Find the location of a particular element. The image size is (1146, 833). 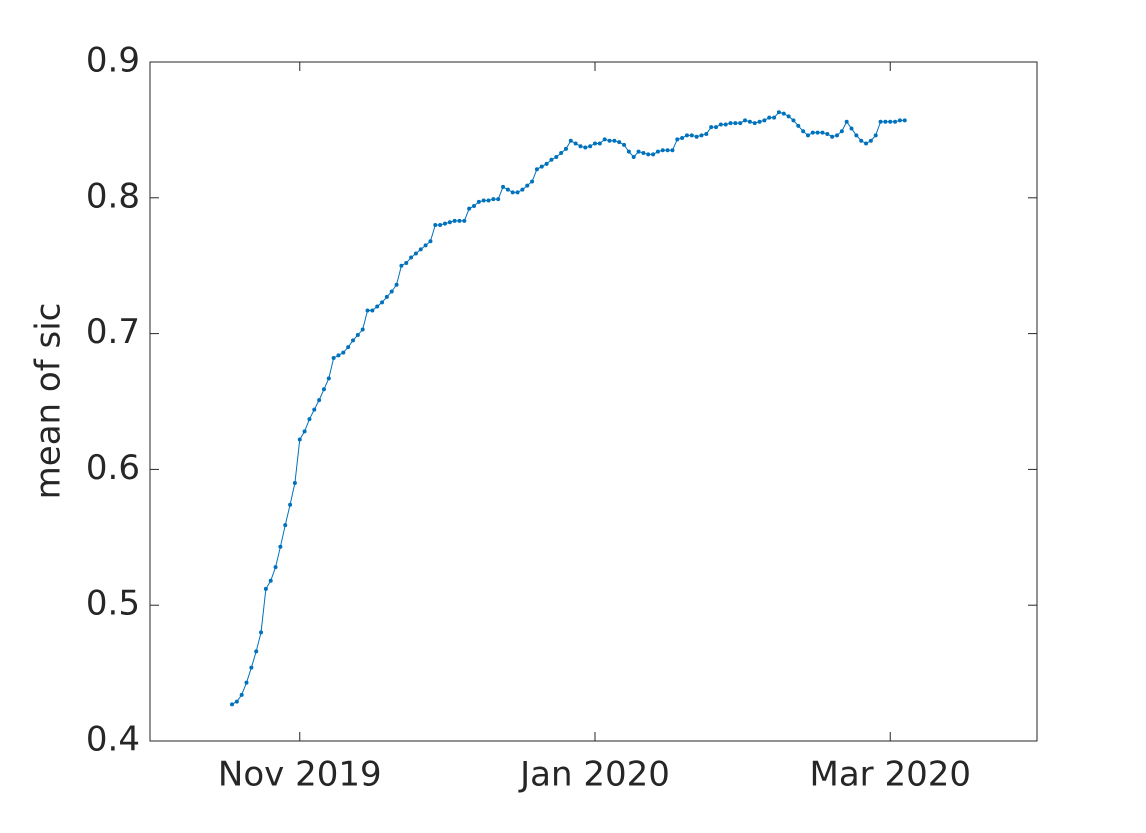

y-tick-label: 0.8 is located at coordinates (113, 196).